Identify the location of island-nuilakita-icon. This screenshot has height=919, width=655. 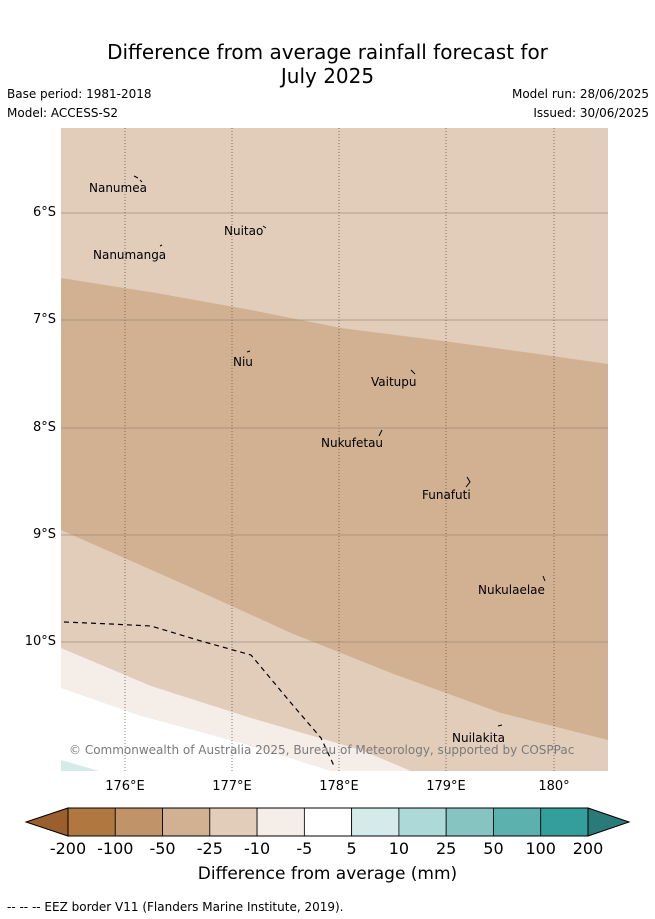
(500, 725).